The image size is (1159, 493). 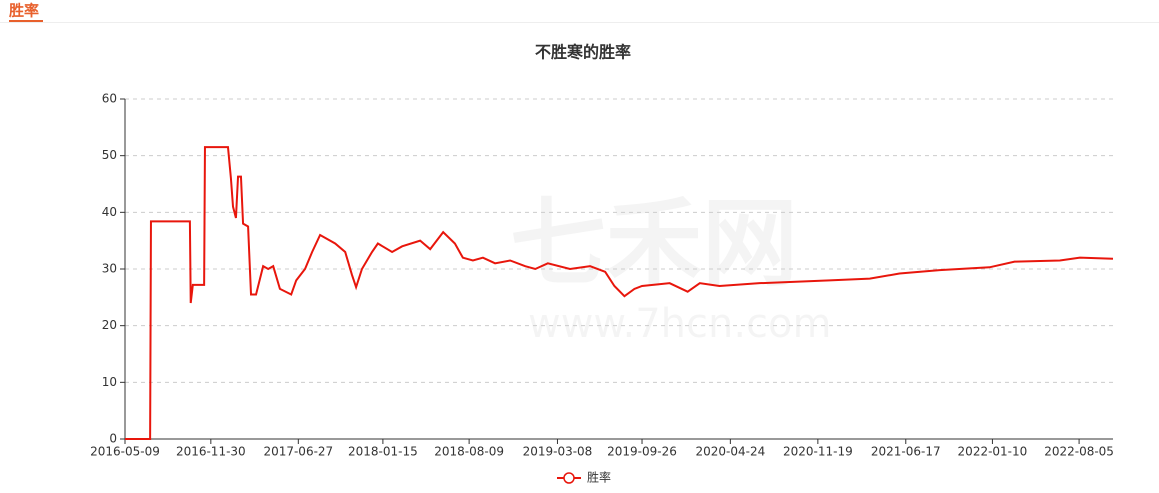 I want to click on y-tick-label: 10, so click(x=109, y=382).